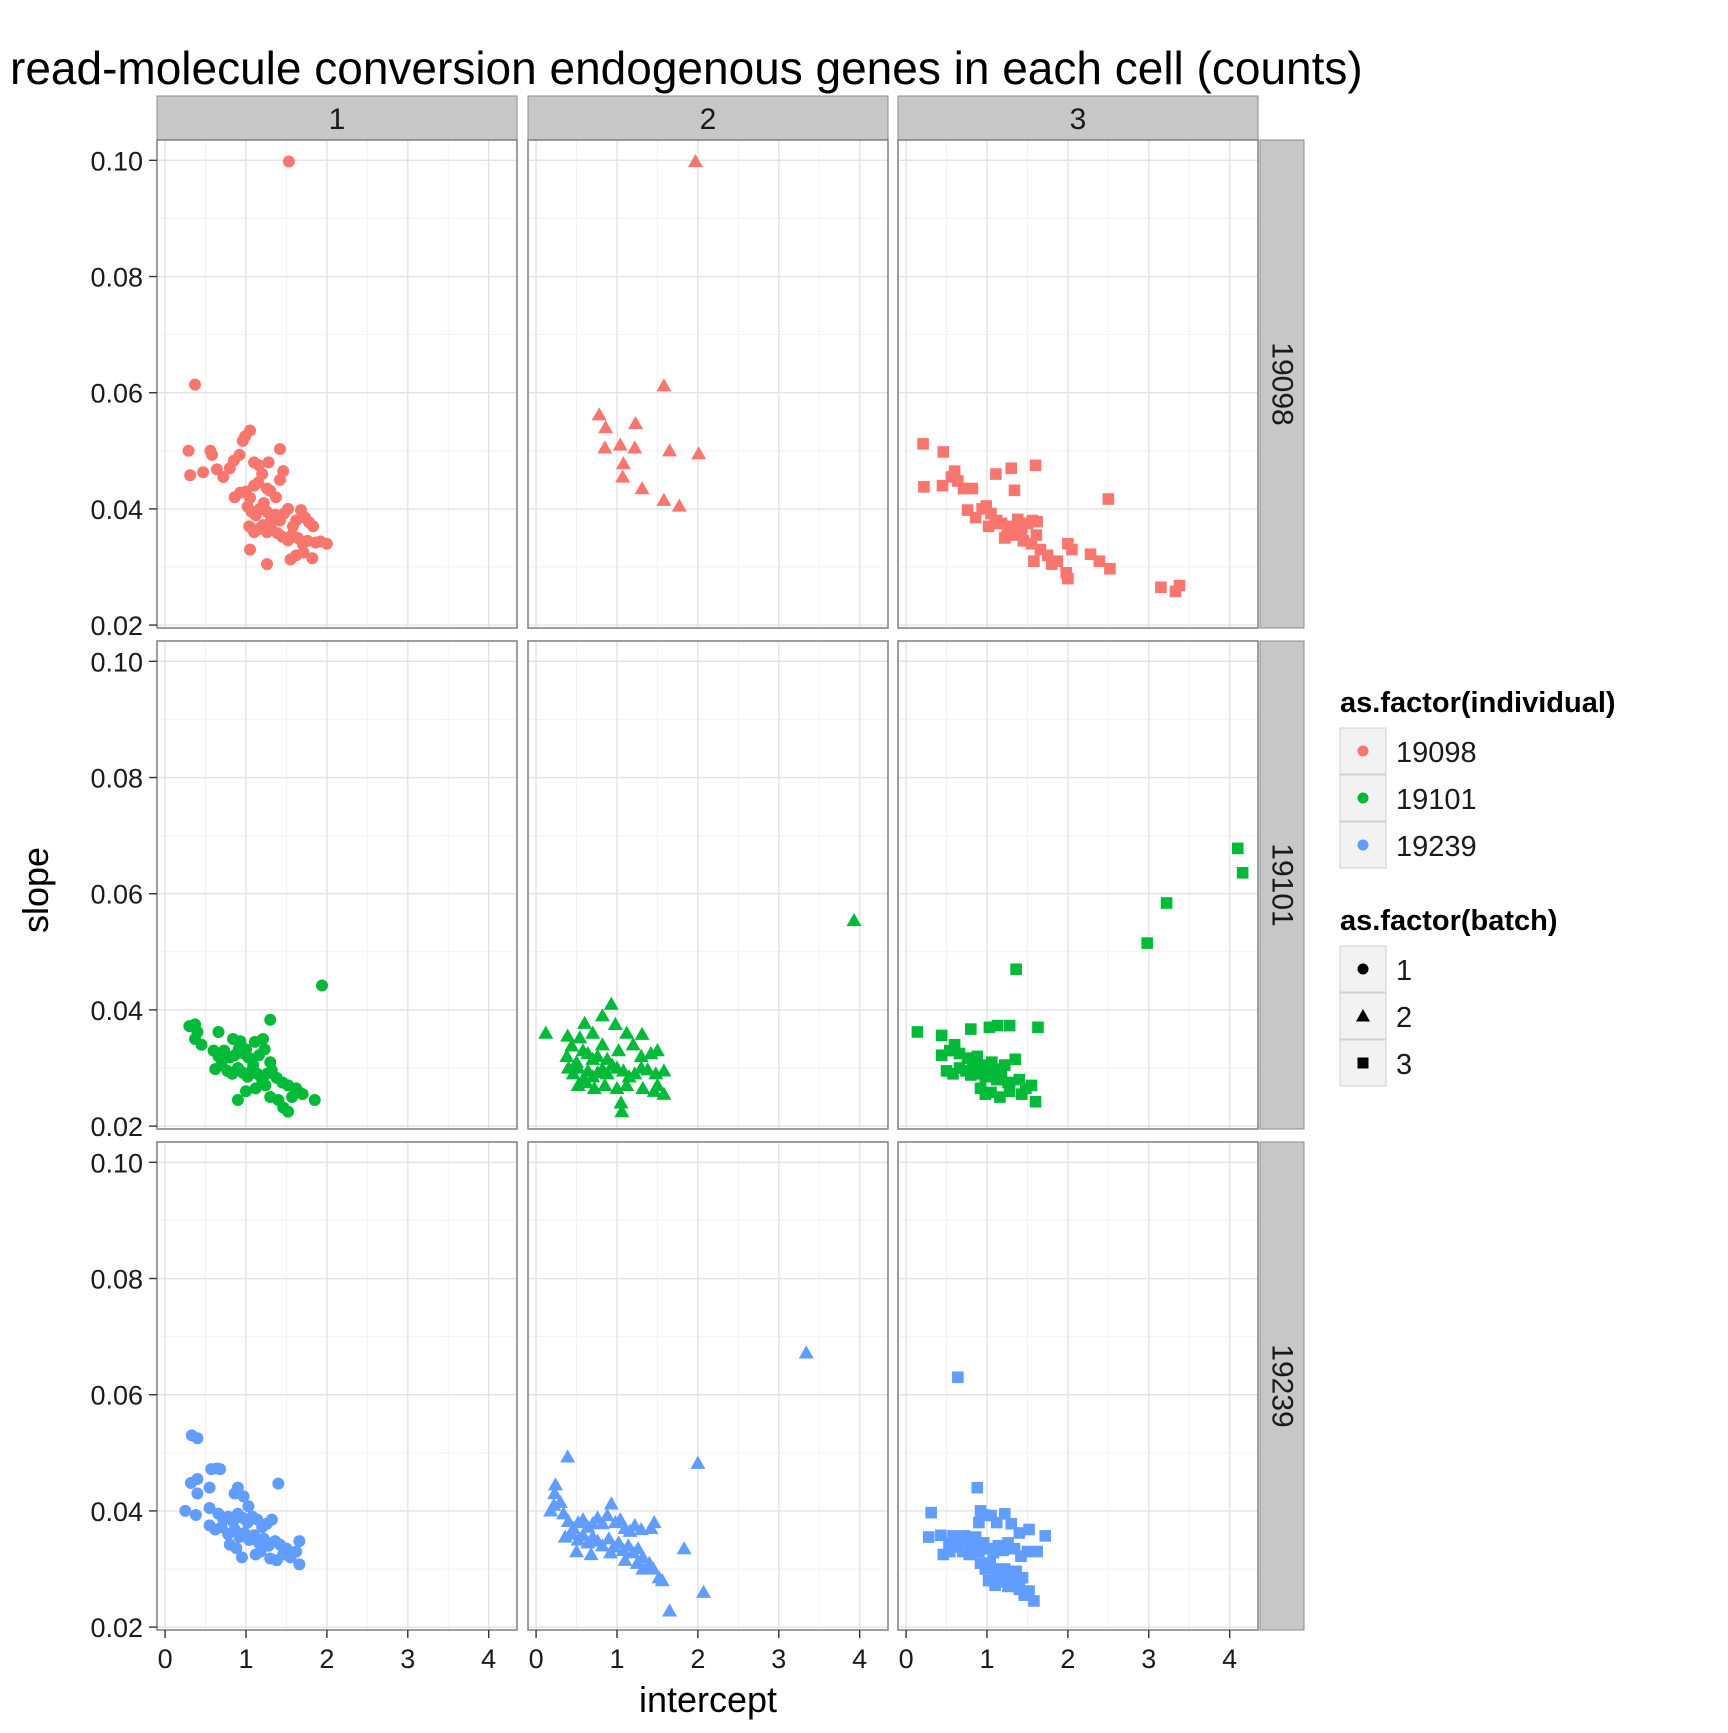 The height and width of the screenshot is (1733, 1728). I want to click on x-tick-label: 1, so click(986, 1659).